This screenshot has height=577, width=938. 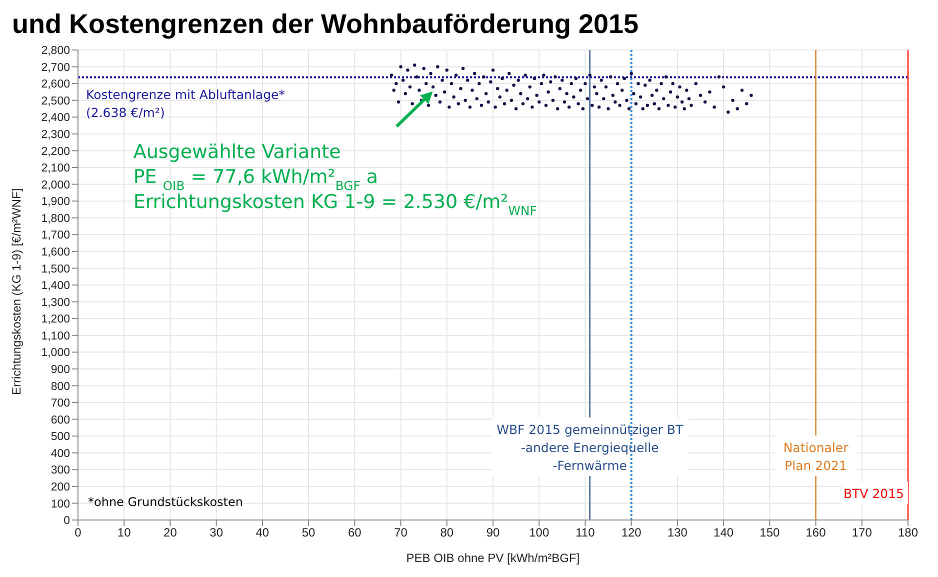 I want to click on y-tick-label: 900, so click(x=60, y=370).